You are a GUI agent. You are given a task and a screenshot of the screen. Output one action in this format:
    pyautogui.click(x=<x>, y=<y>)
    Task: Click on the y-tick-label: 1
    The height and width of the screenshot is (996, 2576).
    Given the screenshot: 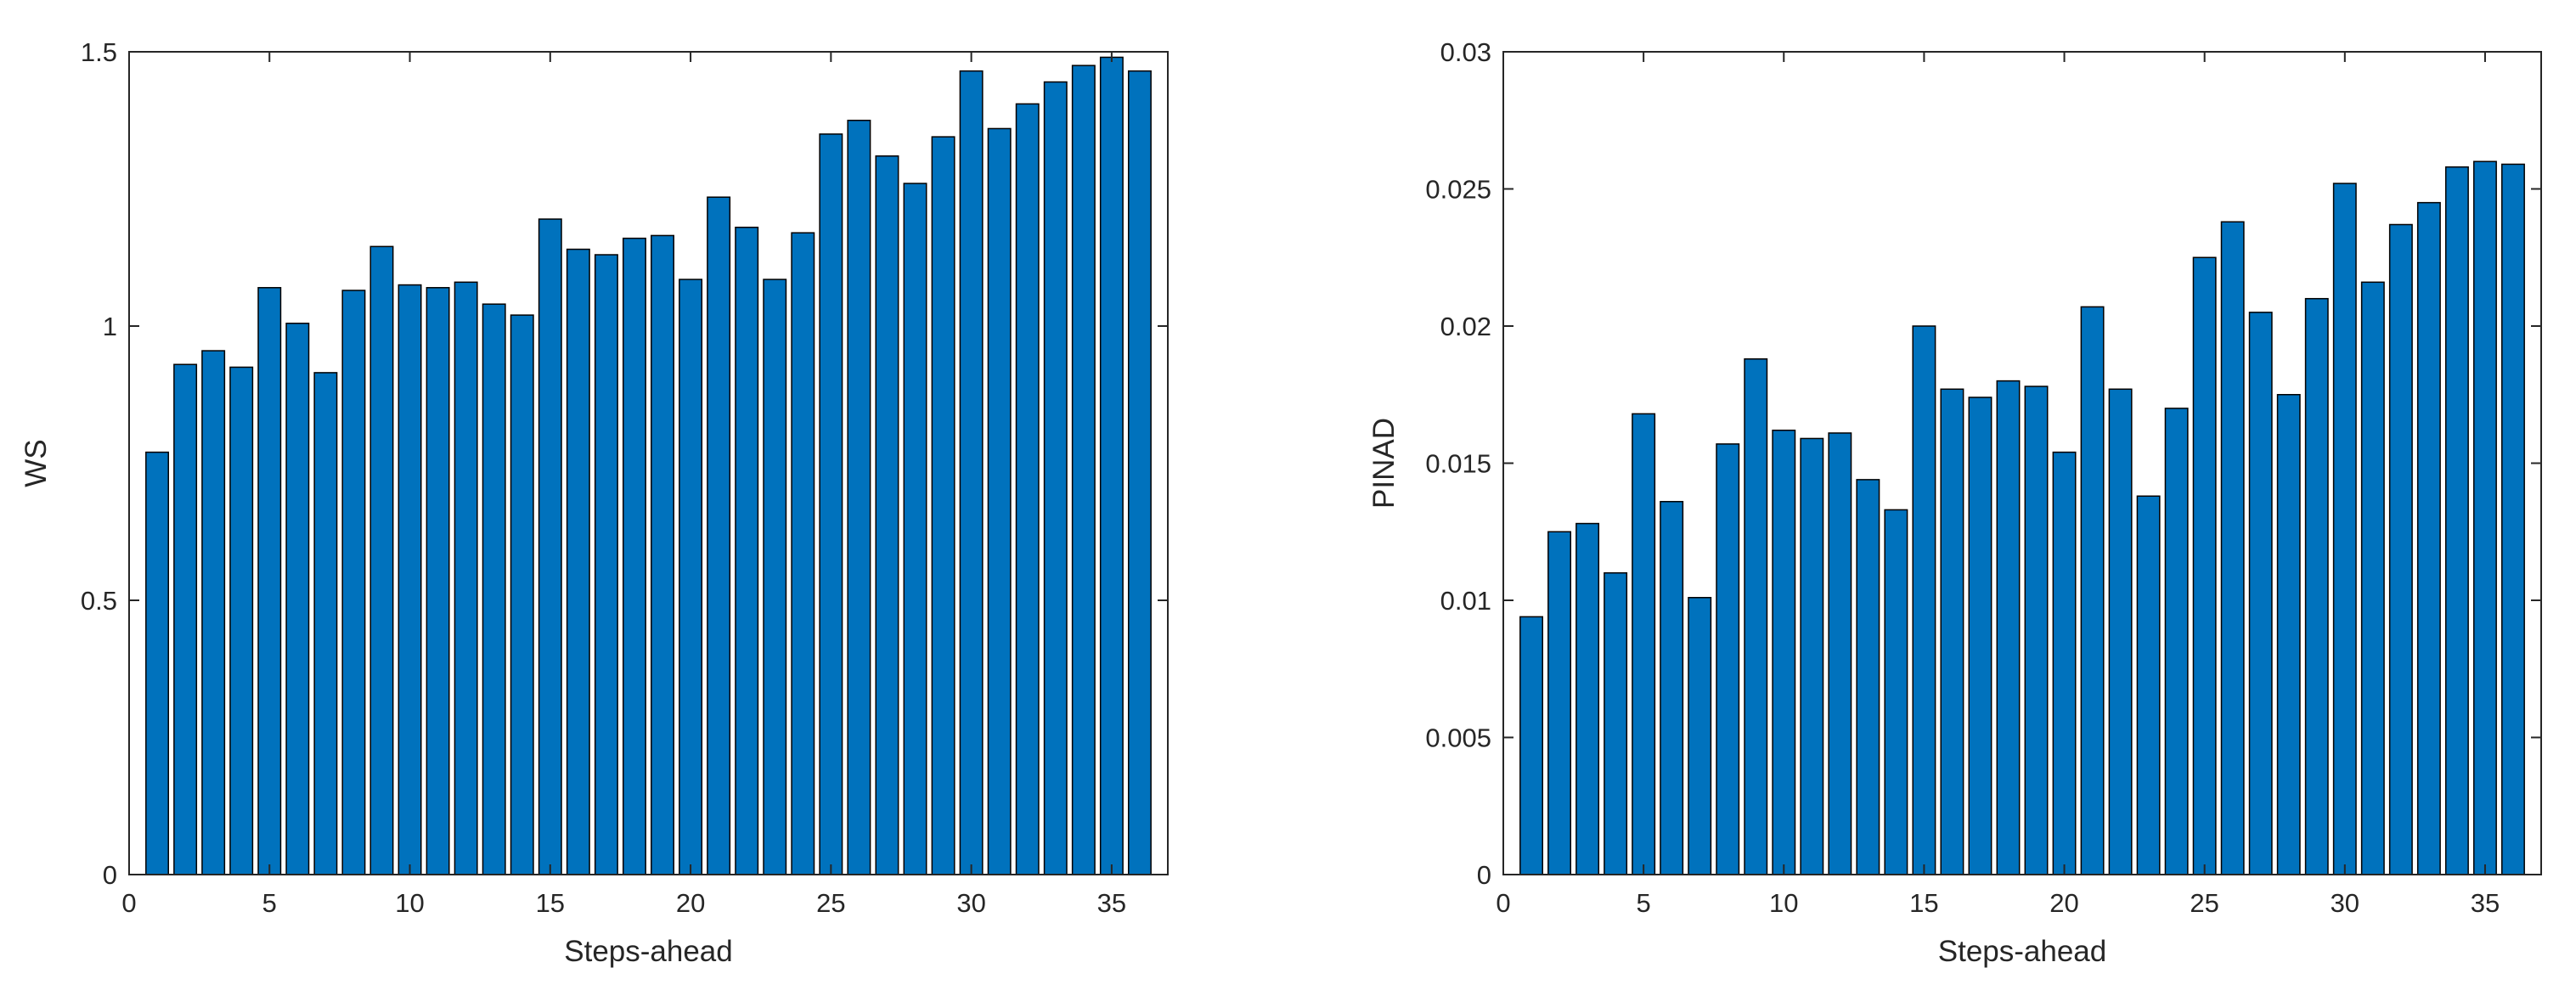 What is the action you would take?
    pyautogui.click(x=110, y=326)
    